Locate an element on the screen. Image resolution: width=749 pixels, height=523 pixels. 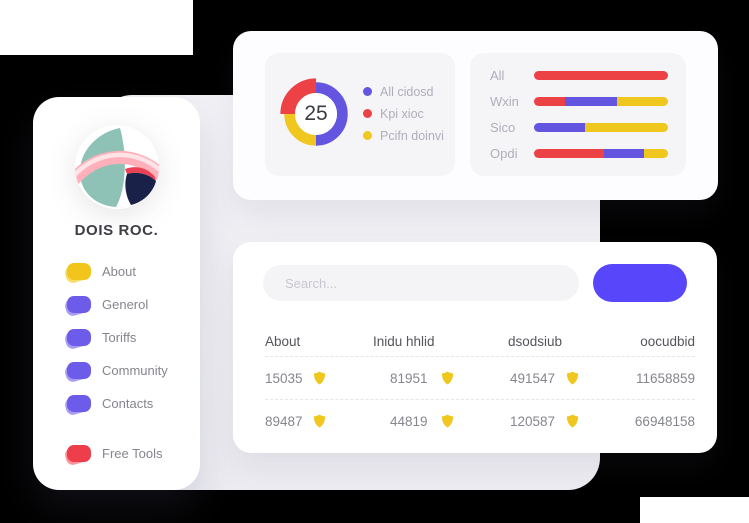
table-cell: 120587 is located at coordinates (563, 421).